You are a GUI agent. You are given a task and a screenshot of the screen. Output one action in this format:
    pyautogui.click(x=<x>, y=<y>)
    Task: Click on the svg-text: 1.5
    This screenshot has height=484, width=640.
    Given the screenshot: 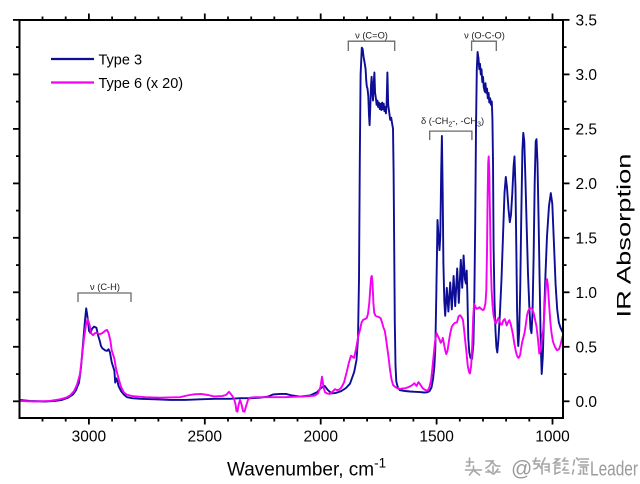 What is the action you would take?
    pyautogui.click(x=587, y=238)
    